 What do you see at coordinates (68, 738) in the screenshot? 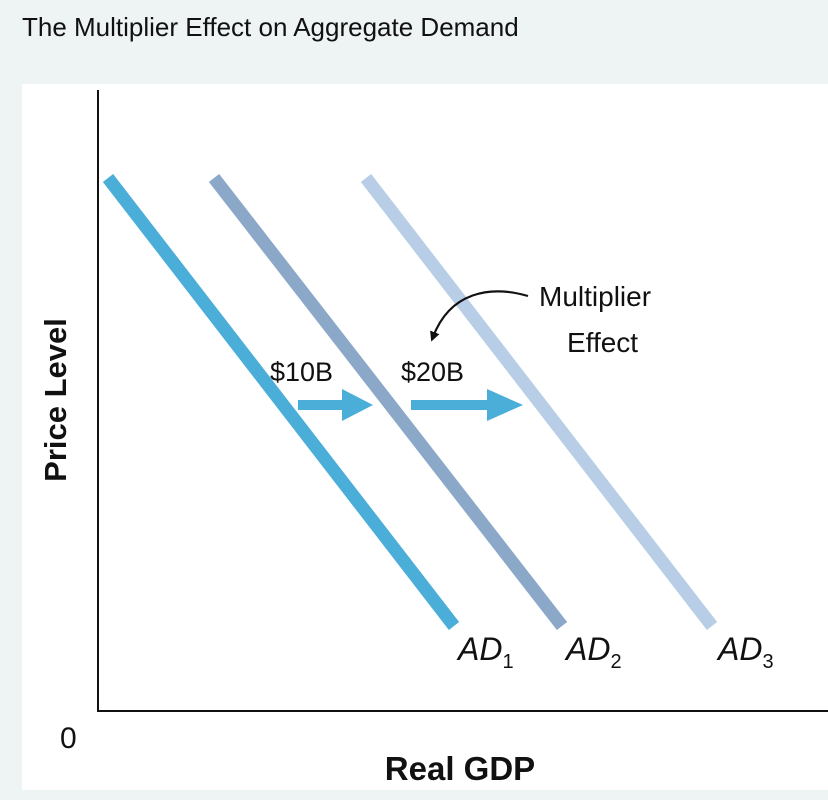
I see `origin-label: 0` at bounding box center [68, 738].